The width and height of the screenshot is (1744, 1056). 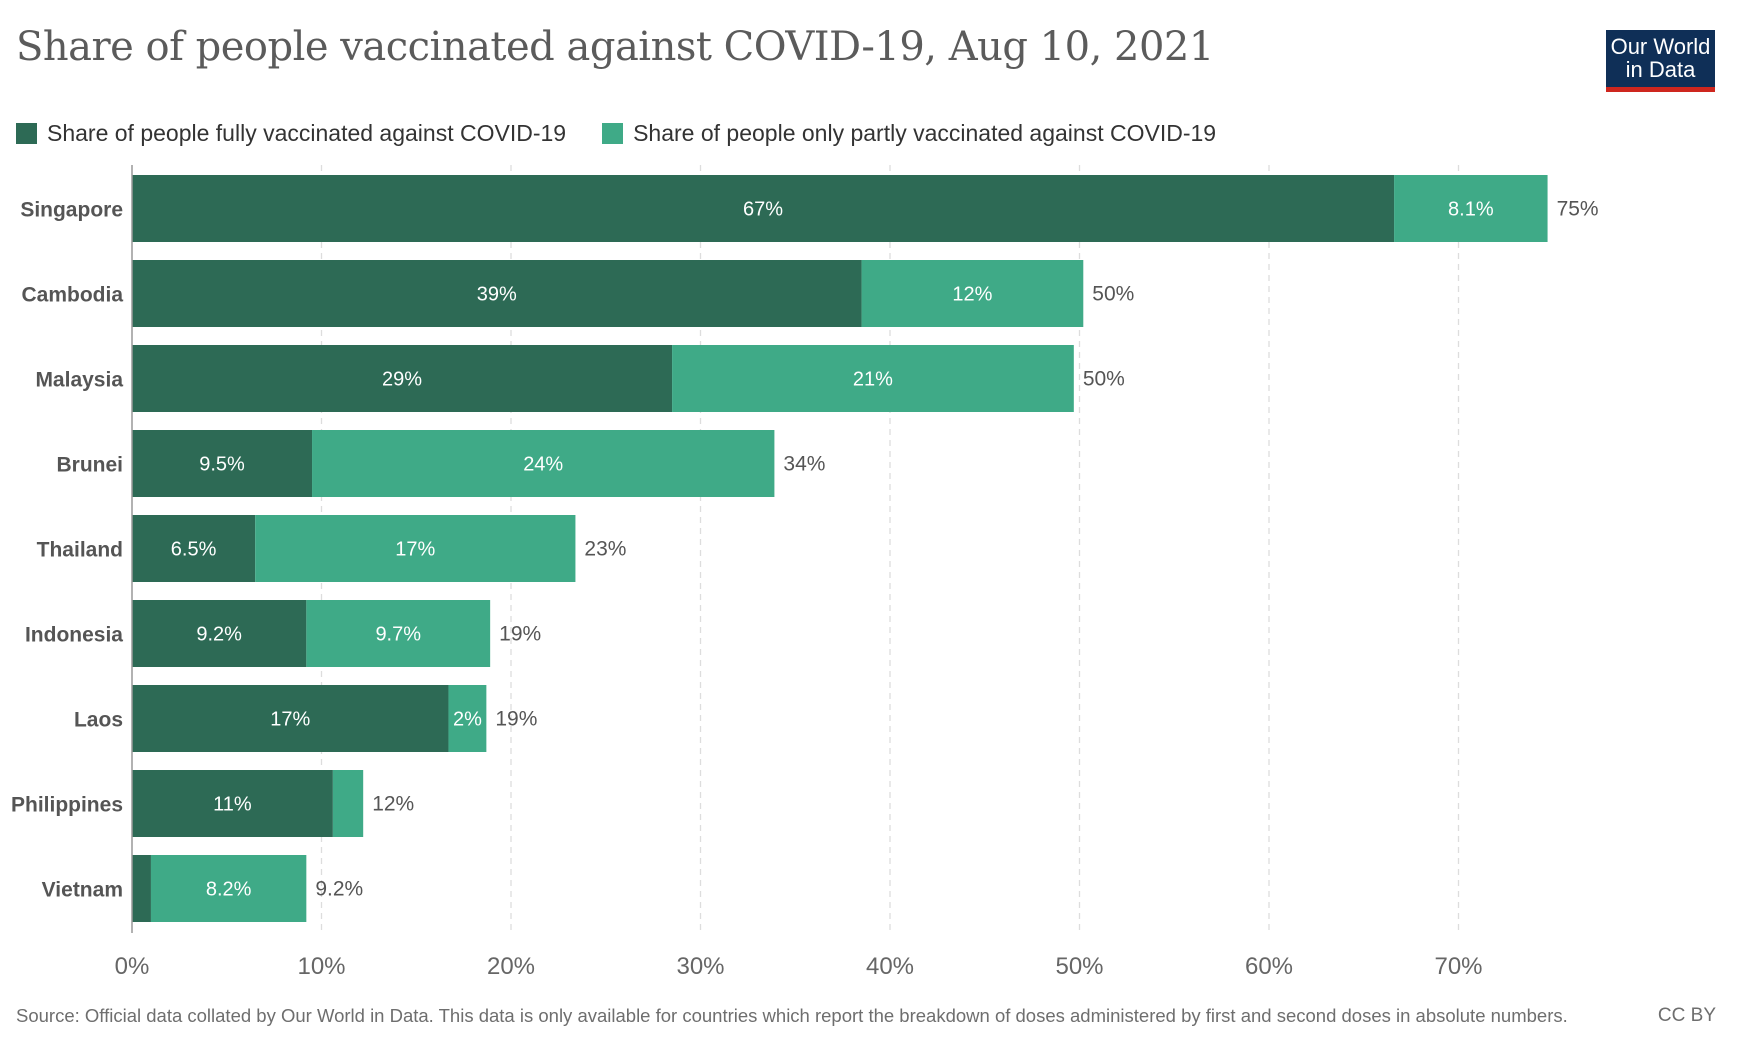 What do you see at coordinates (74, 635) in the screenshot?
I see `category-label: Indonesia` at bounding box center [74, 635].